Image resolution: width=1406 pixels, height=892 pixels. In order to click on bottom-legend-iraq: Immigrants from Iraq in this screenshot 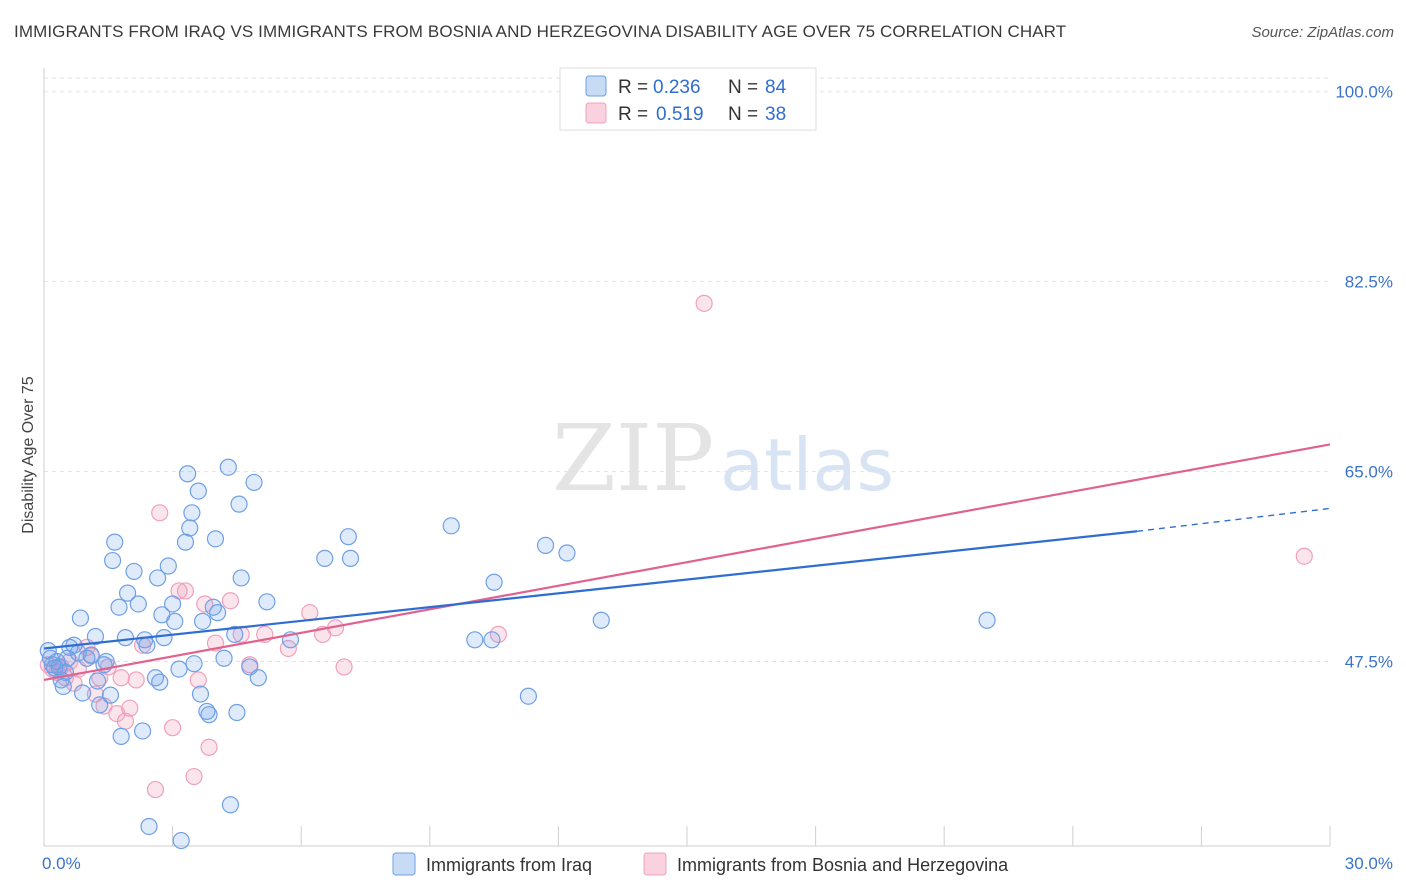, I will do `click(509, 865)`.